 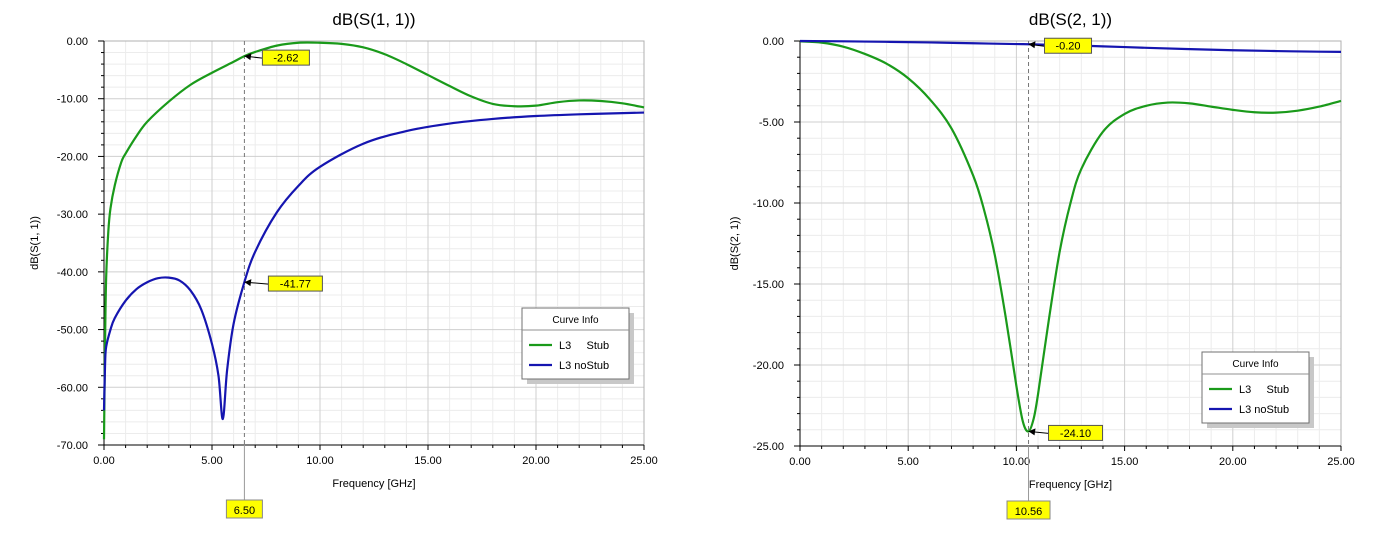 What do you see at coordinates (285, 59) in the screenshot?
I see `marker-value: -2.62` at bounding box center [285, 59].